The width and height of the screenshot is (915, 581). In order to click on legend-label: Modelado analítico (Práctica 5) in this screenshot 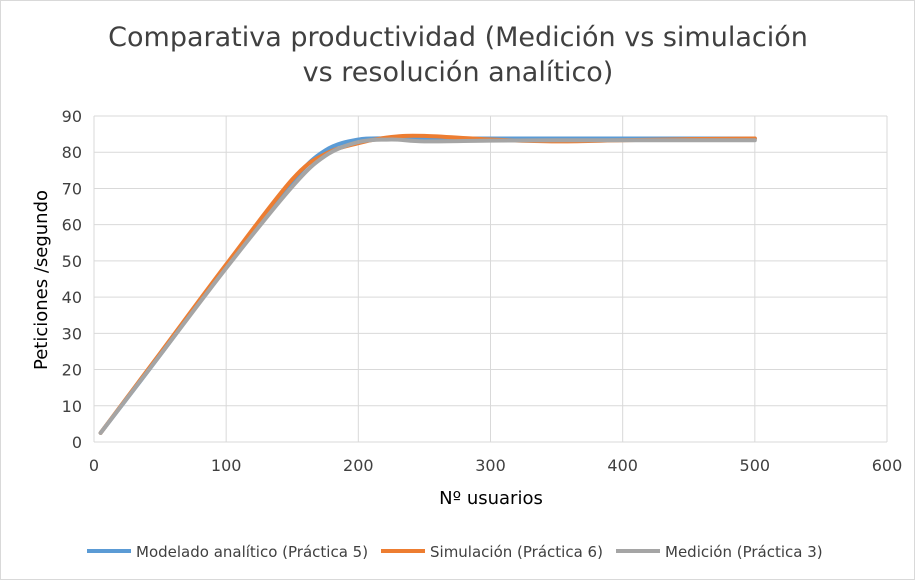, I will do `click(252, 552)`.